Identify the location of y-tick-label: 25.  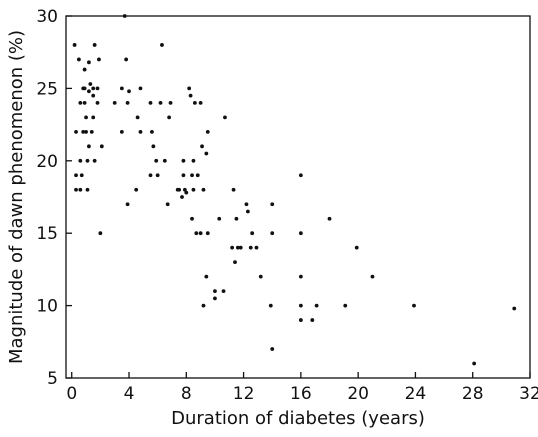
(47, 89).